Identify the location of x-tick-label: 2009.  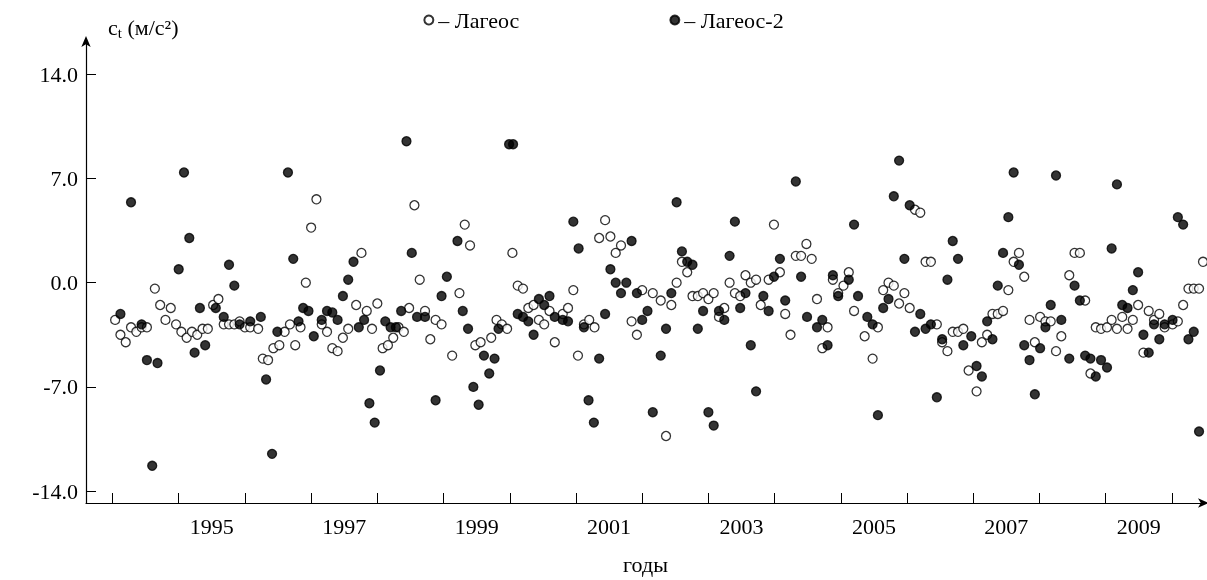
(1138, 526).